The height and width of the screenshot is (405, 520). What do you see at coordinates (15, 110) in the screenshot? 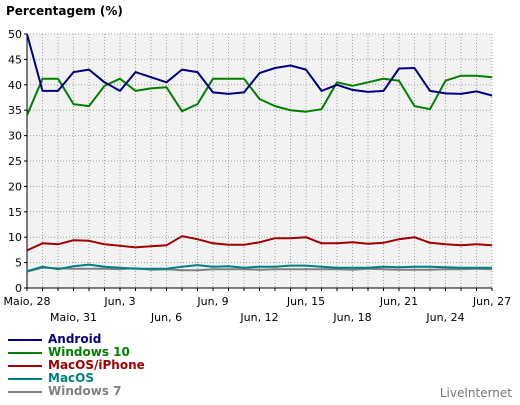
I see `y-tick-label: 35` at bounding box center [15, 110].